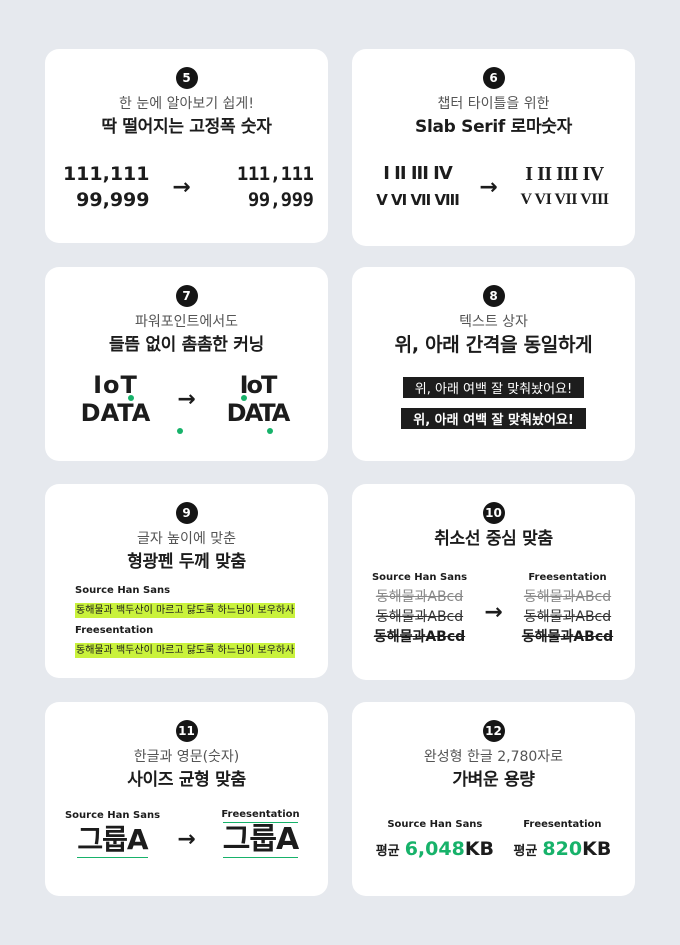 The image size is (680, 945). I want to click on after-line-2: V VI VII VIII, so click(564, 199).